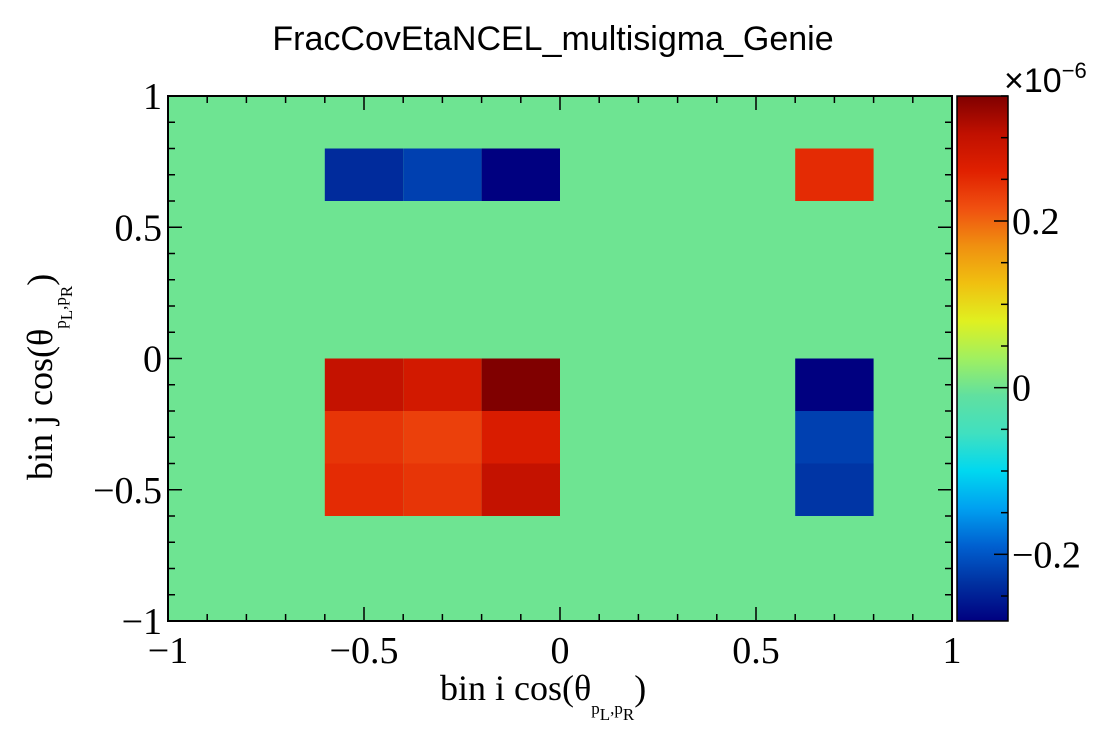  What do you see at coordinates (1036, 222) in the screenshot?
I see `colorbar-tick-label: 0.2` at bounding box center [1036, 222].